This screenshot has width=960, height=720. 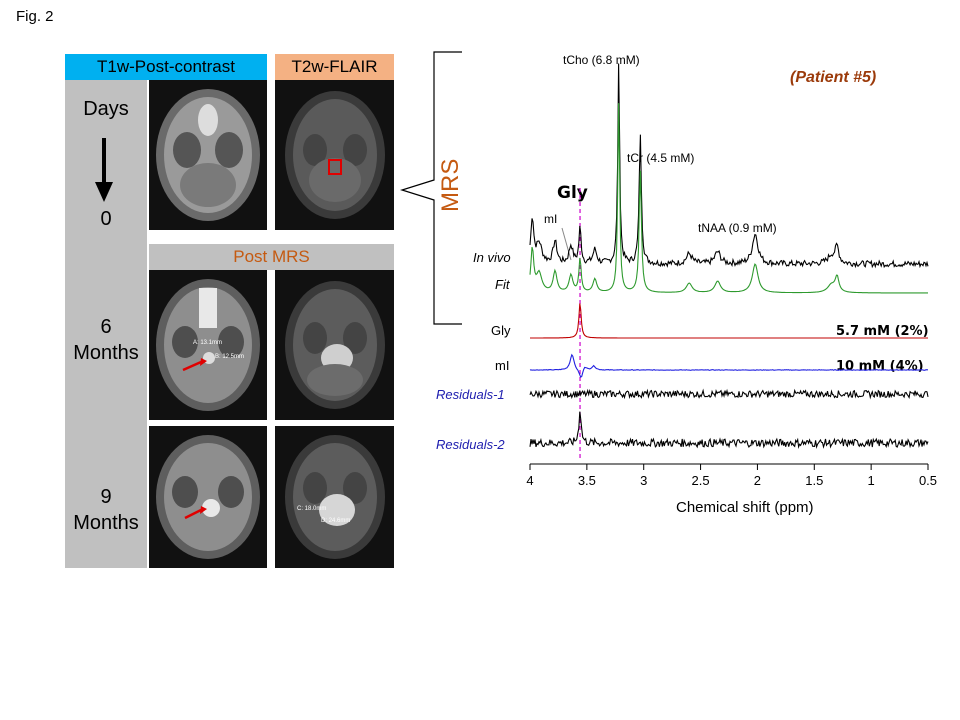 I want to click on header-t2: T2w-FLAIR, so click(x=334, y=67).